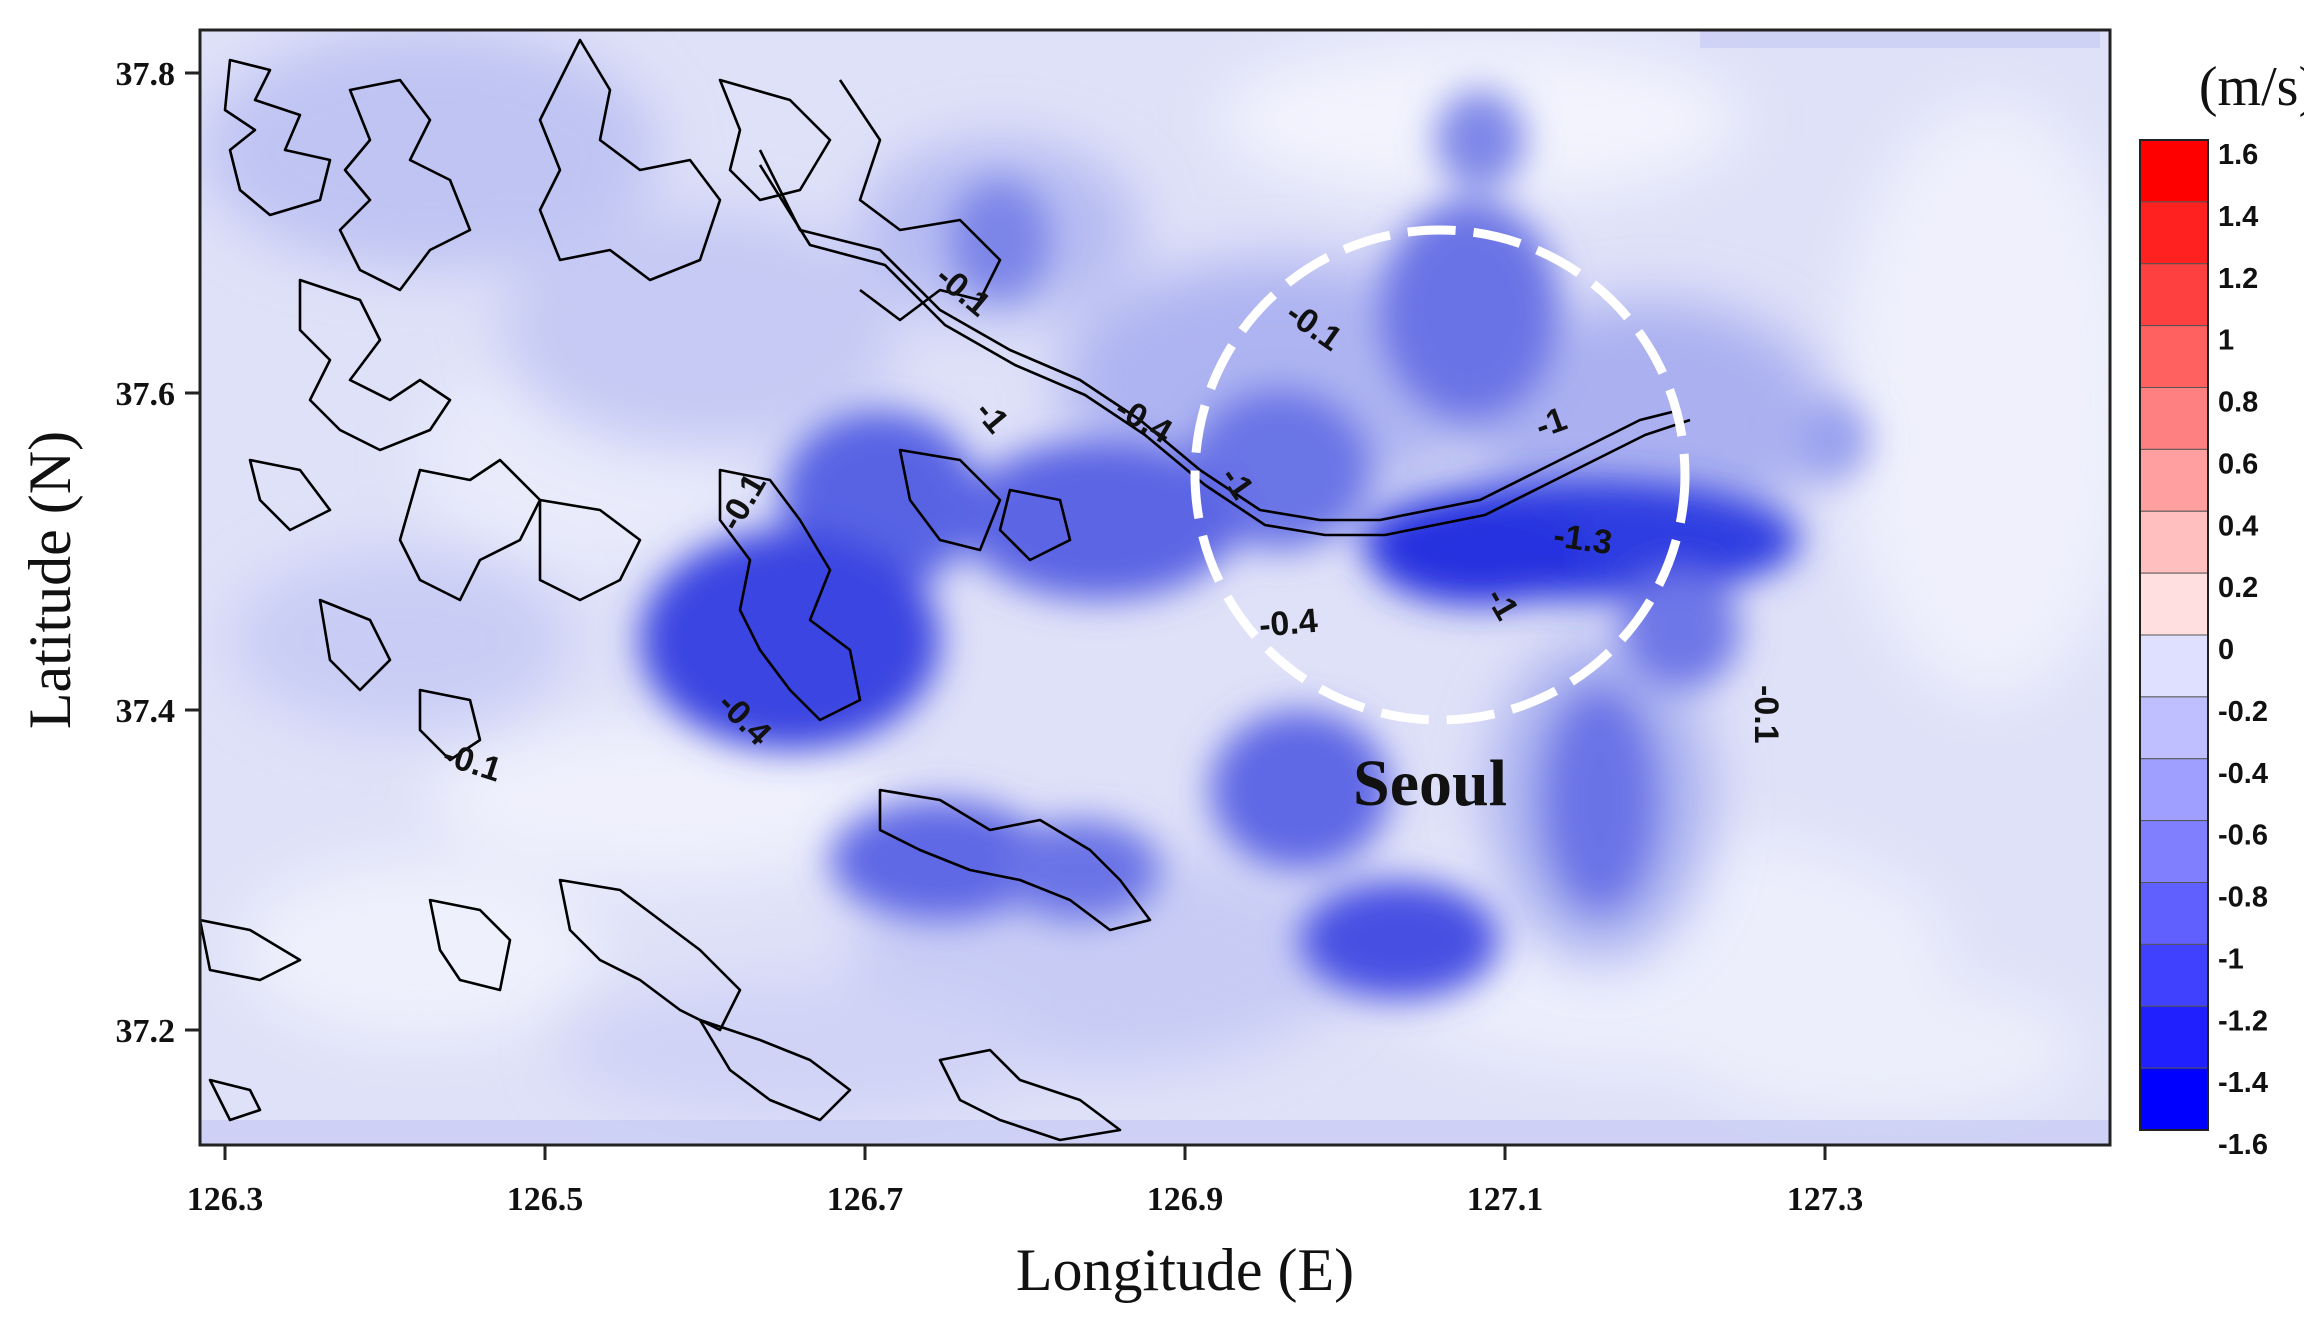 The width and height of the screenshot is (2304, 1321). What do you see at coordinates (225, 1199) in the screenshot?
I see `x-tick-label: 126.3` at bounding box center [225, 1199].